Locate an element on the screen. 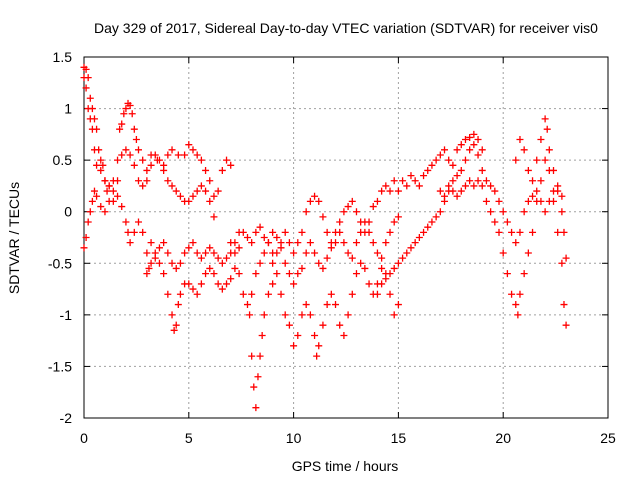 The width and height of the screenshot is (640, 480). x-tick-label: 20 is located at coordinates (503, 438).